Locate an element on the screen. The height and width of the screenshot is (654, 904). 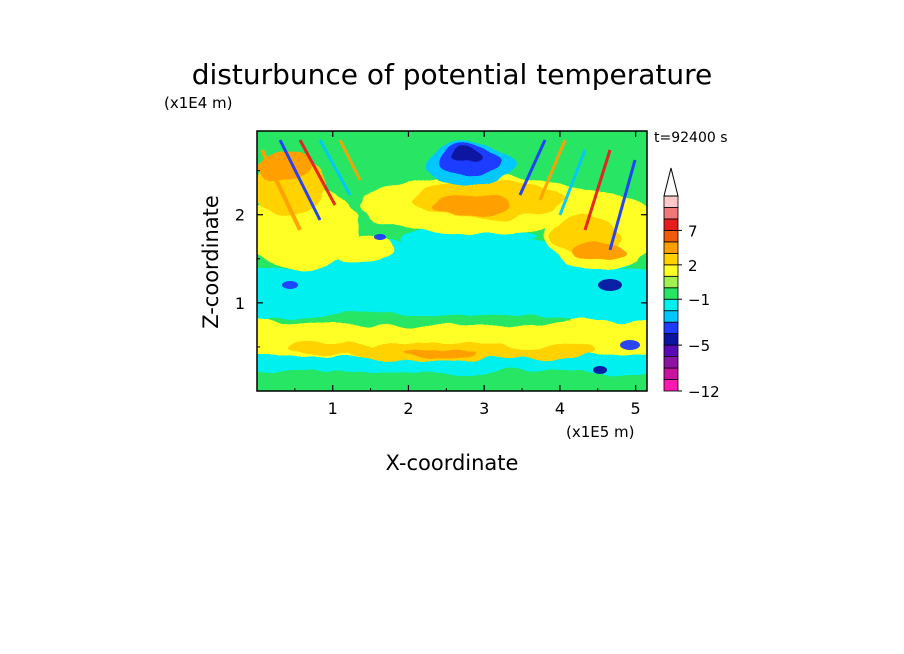
y-unit-label: (x1E4 m) is located at coordinates (198, 103).